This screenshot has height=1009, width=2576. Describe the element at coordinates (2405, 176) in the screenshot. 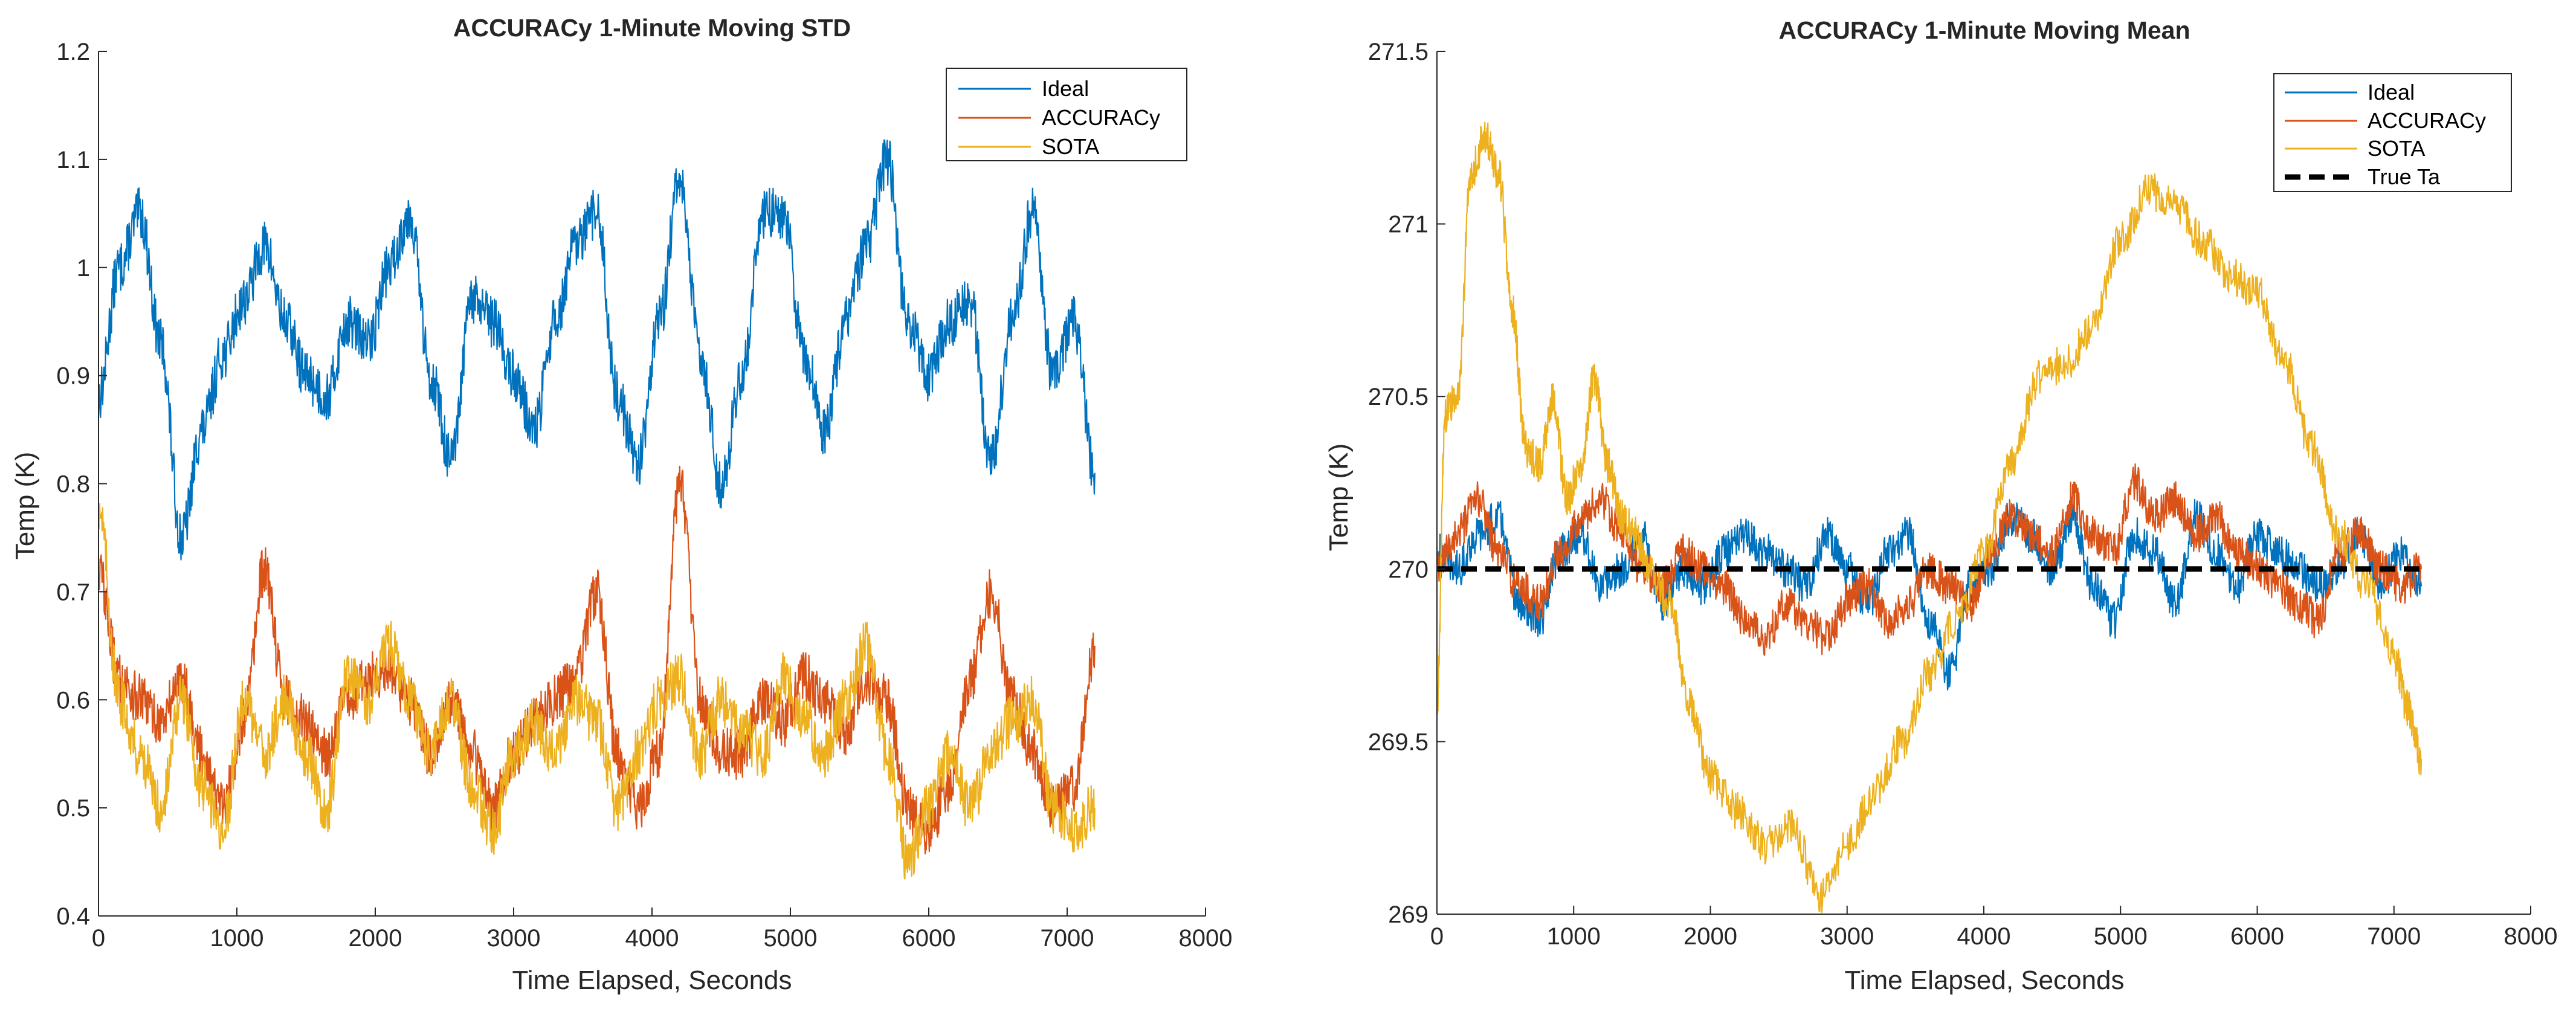

I see `legend-label-true-ta: True Ta` at that location.